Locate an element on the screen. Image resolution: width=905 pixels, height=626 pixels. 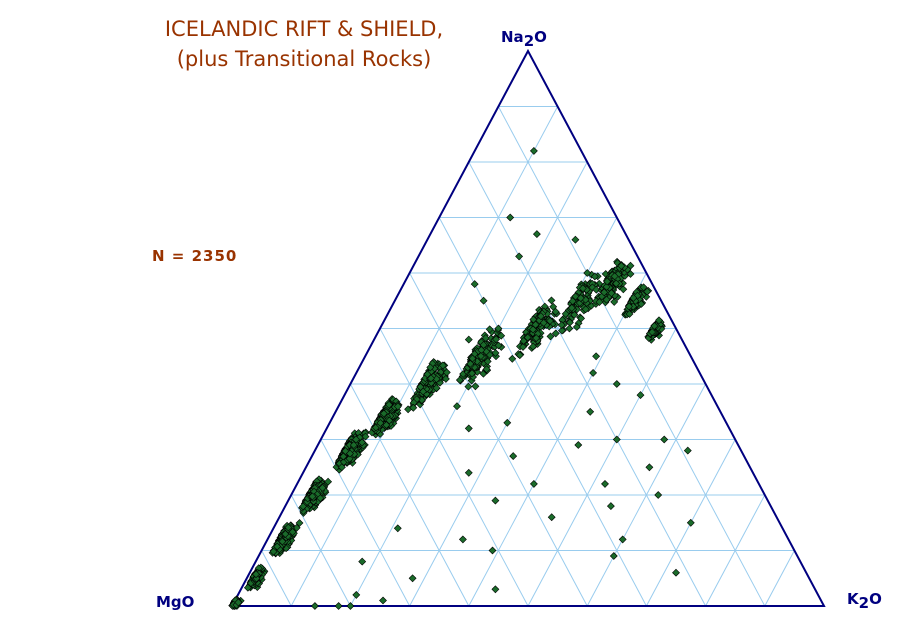
apex-label-na2o-sub: 2 is located at coordinates (529, 41).